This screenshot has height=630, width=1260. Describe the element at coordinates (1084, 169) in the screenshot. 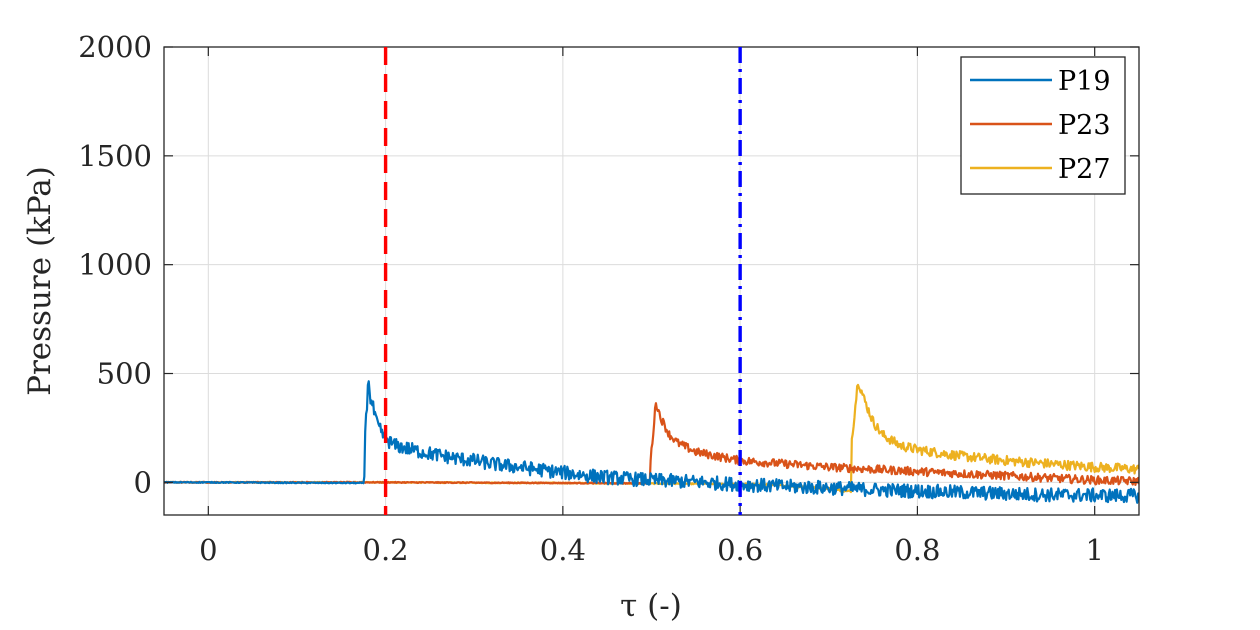

I see `legend-label: P27` at that location.